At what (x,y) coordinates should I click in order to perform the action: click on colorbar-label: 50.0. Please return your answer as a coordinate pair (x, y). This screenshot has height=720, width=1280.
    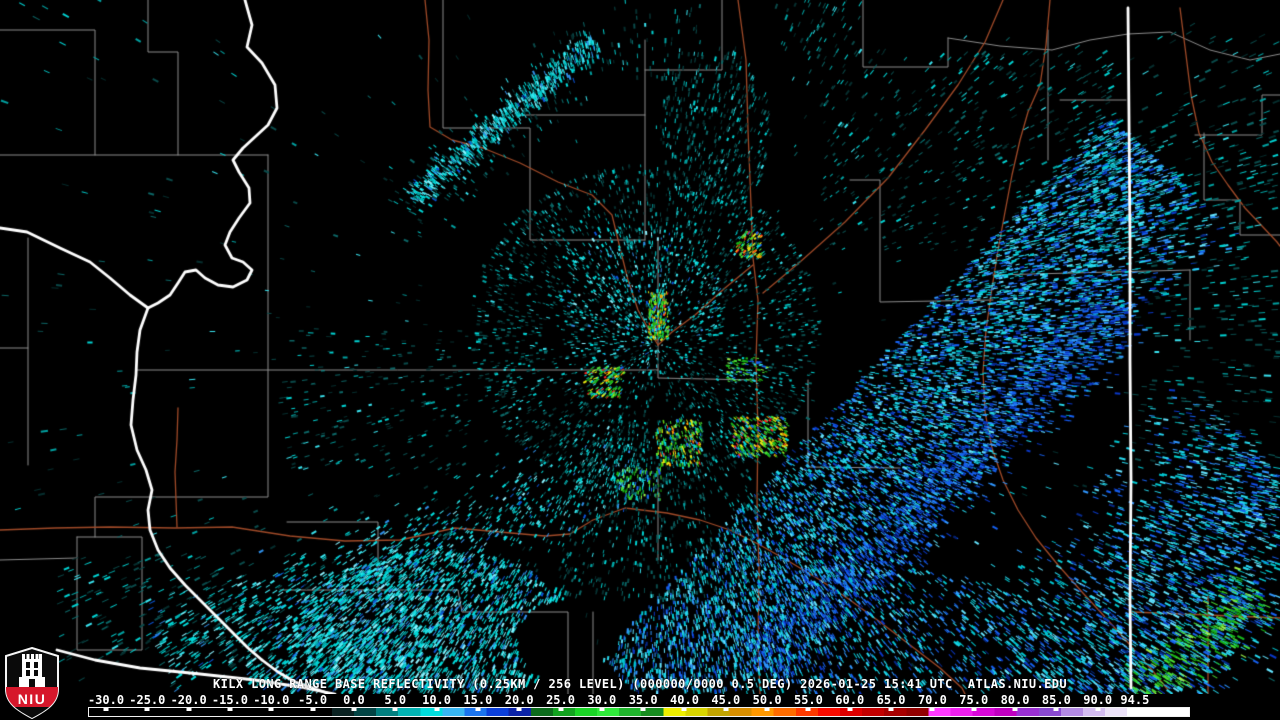
    Looking at the image, I should click on (767, 700).